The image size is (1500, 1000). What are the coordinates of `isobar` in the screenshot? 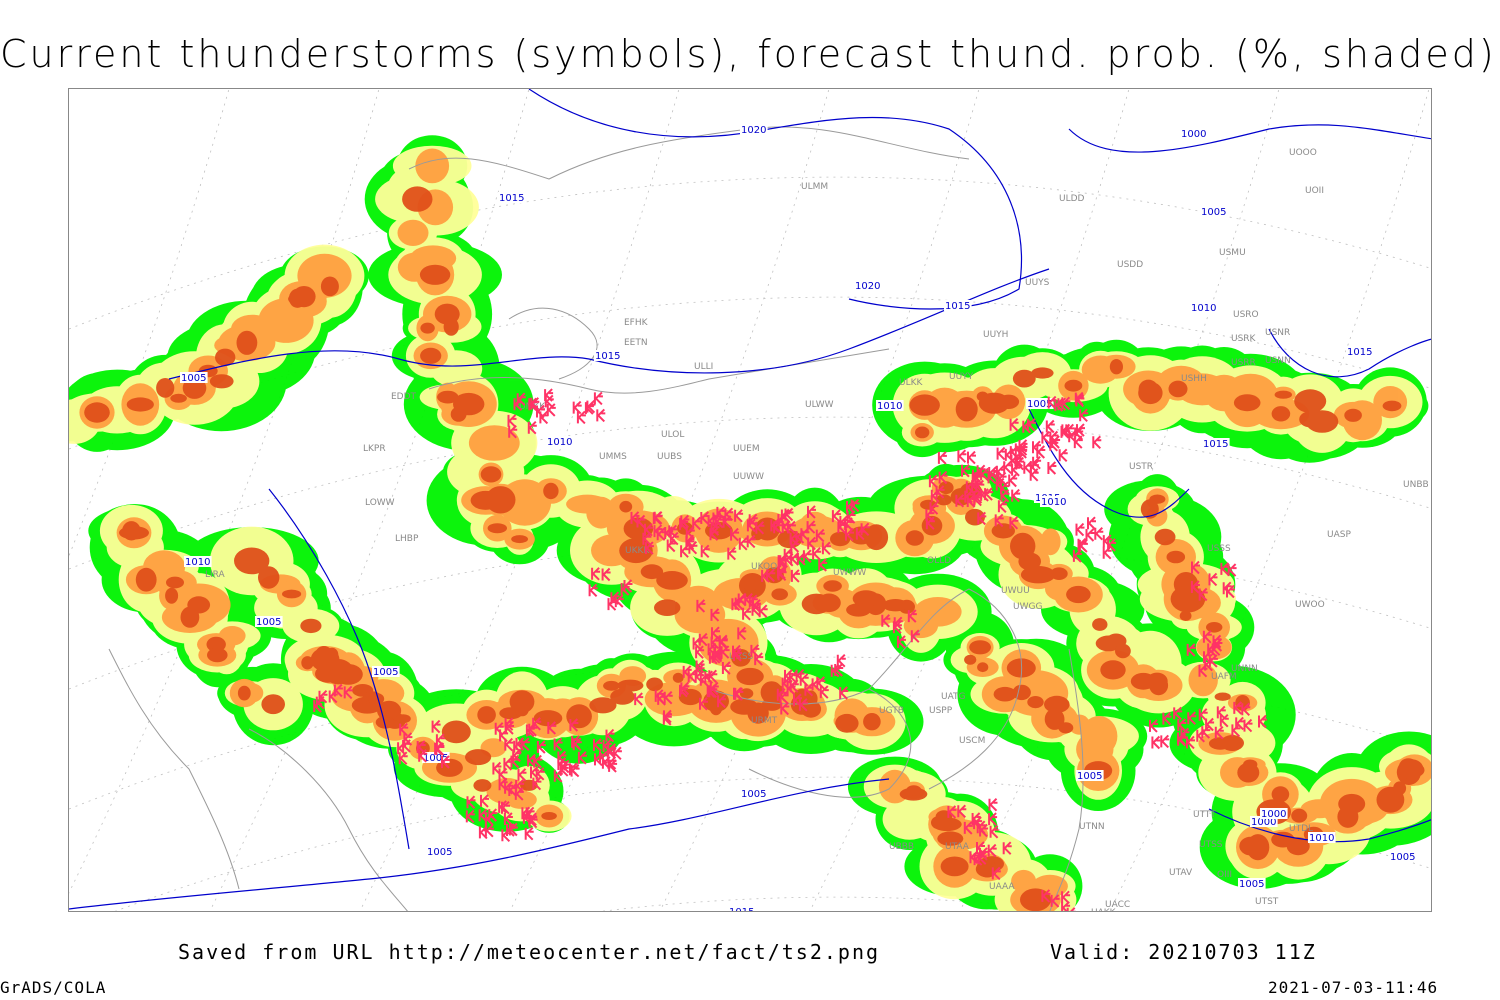 It's located at (1349, 353).